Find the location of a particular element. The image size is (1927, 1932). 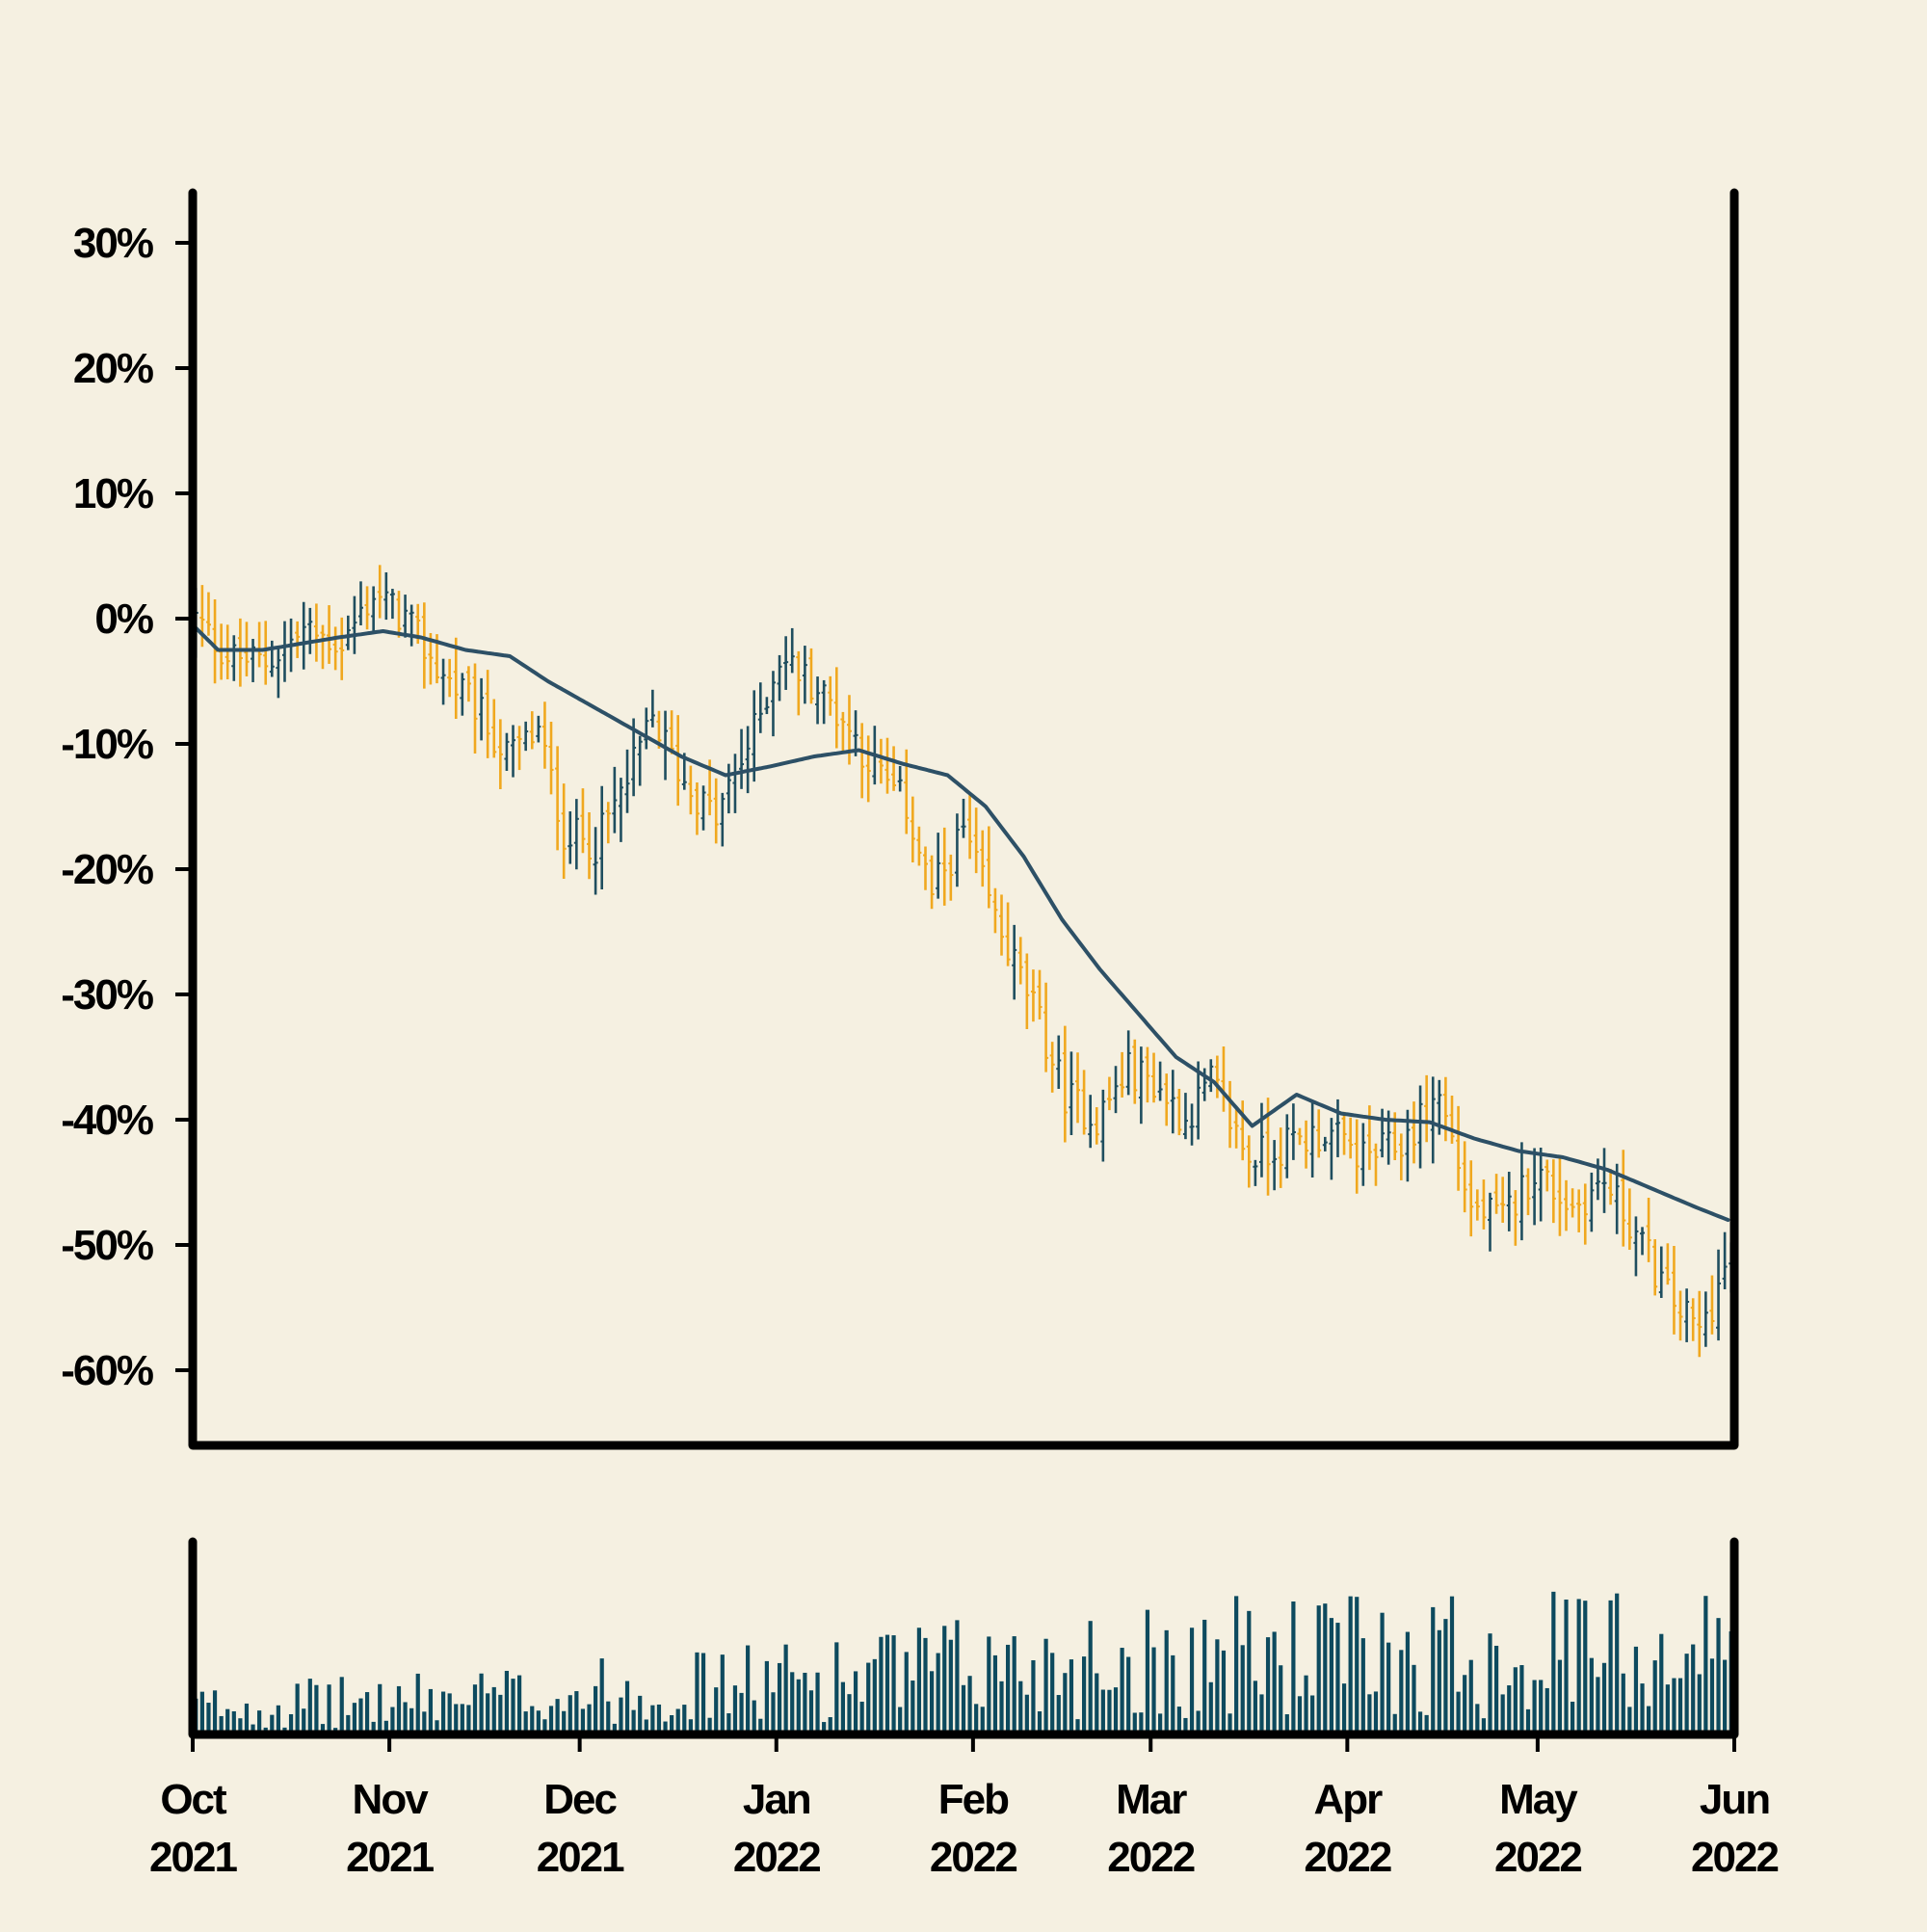

volume-panel-frame is located at coordinates (963, 1638).